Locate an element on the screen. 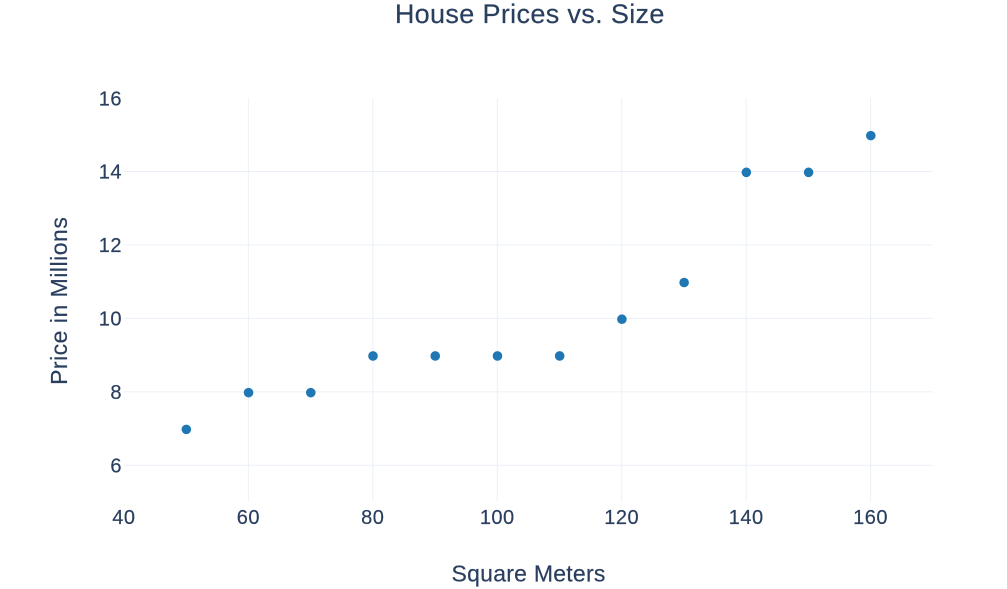  svg-text: 6 is located at coordinates (116, 467).